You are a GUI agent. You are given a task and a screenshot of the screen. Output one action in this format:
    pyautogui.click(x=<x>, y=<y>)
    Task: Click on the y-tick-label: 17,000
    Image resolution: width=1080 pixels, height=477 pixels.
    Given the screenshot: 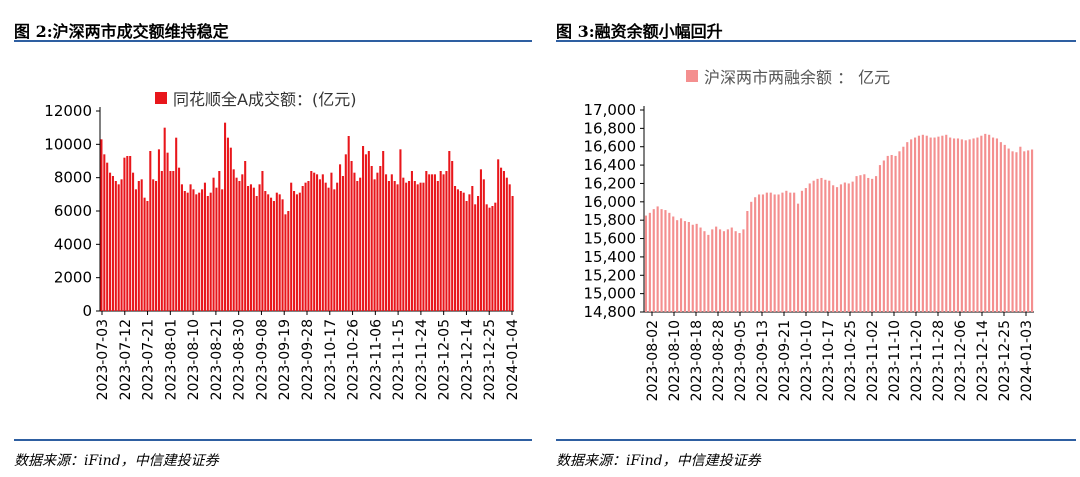 What is the action you would take?
    pyautogui.click(x=610, y=110)
    